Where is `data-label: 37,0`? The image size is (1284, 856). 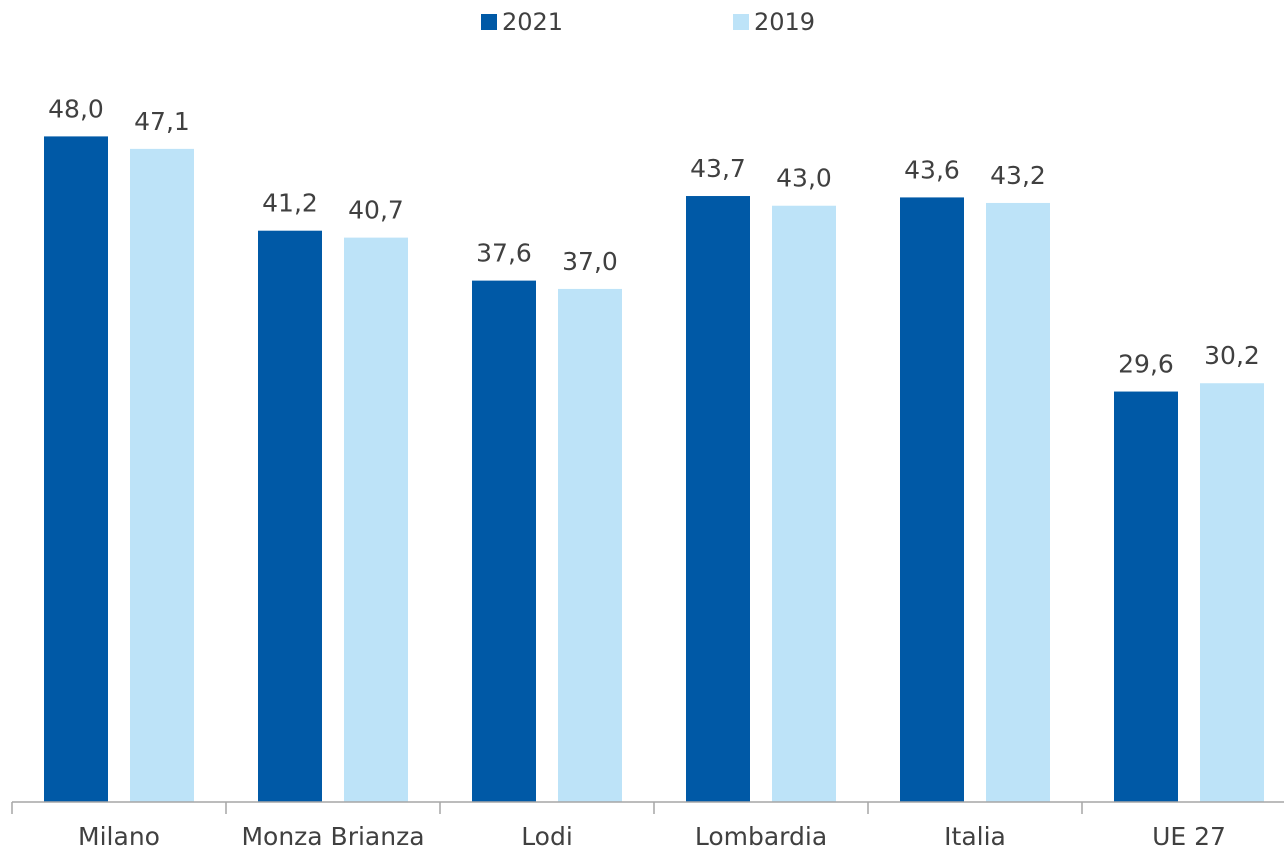 data-label: 37,0 is located at coordinates (590, 261).